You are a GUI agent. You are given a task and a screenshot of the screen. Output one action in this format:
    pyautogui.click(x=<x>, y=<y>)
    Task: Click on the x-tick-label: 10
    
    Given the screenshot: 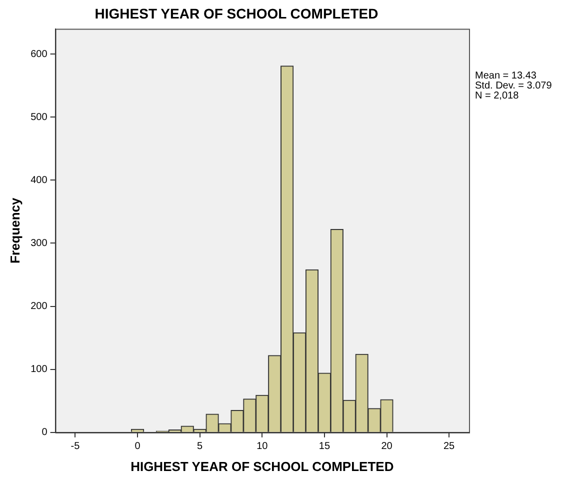 What is the action you would take?
    pyautogui.click(x=262, y=446)
    